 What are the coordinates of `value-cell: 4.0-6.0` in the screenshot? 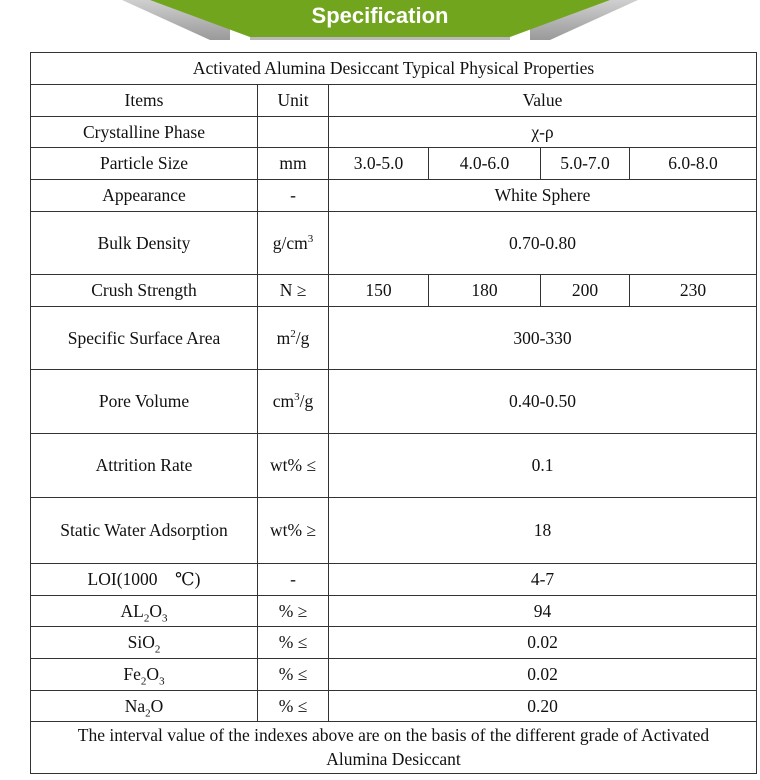 It's located at (484, 163).